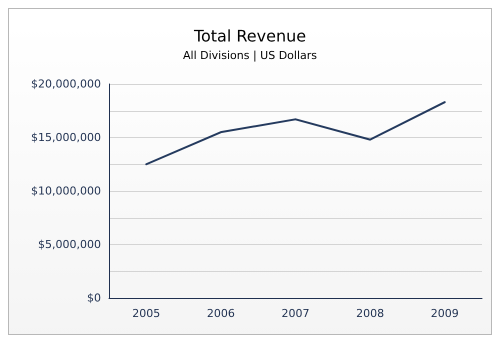 The width and height of the screenshot is (500, 343). Describe the element at coordinates (69, 244) in the screenshot. I see `y-tick-label: $5,000,000` at that location.